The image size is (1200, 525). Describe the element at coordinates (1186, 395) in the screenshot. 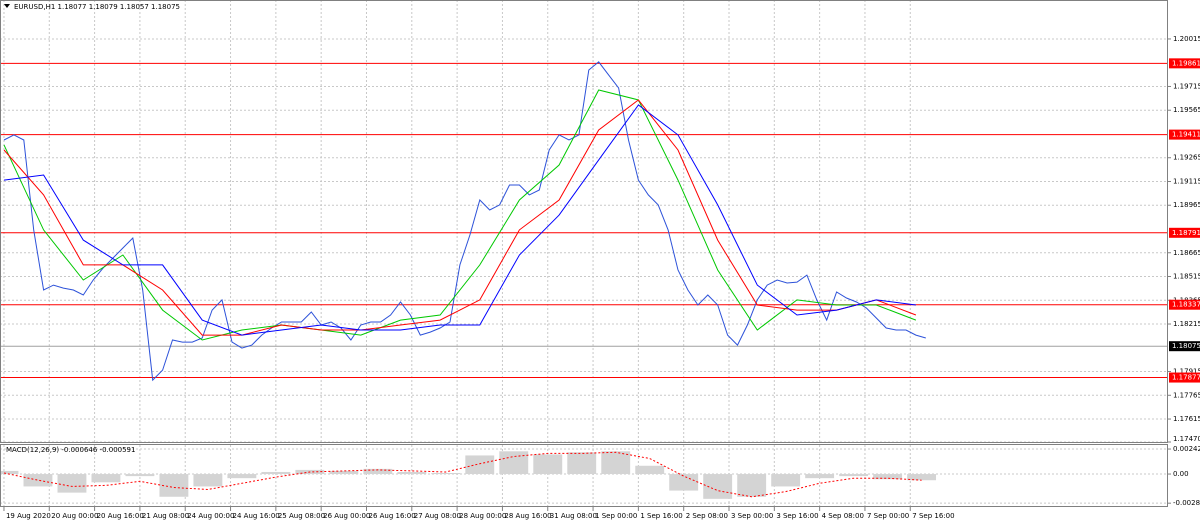

I see `y-tick-label: 1.17765` at that location.